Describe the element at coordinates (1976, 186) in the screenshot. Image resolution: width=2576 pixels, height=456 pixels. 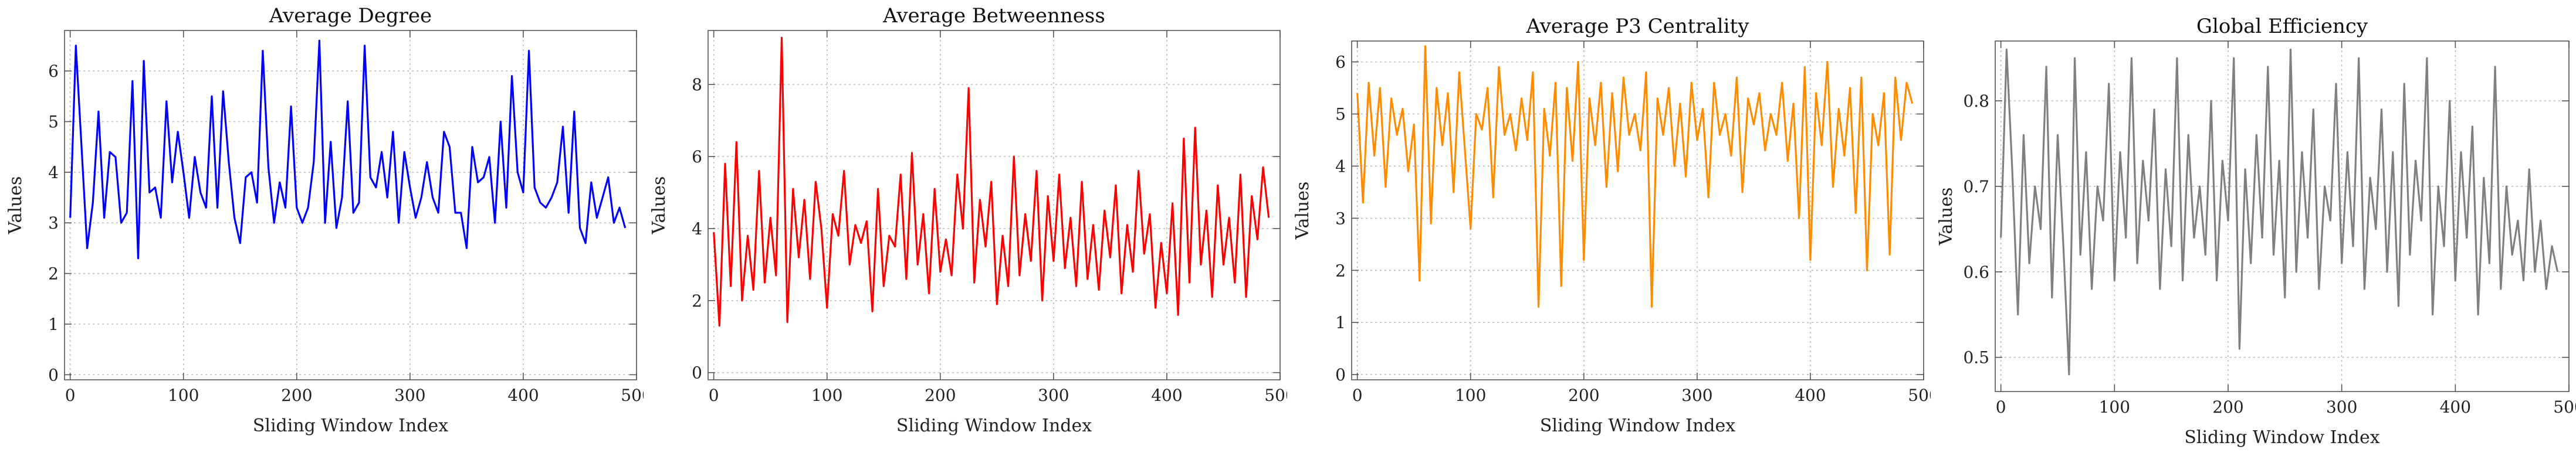
I see `y-tick-label: 0.7` at that location.